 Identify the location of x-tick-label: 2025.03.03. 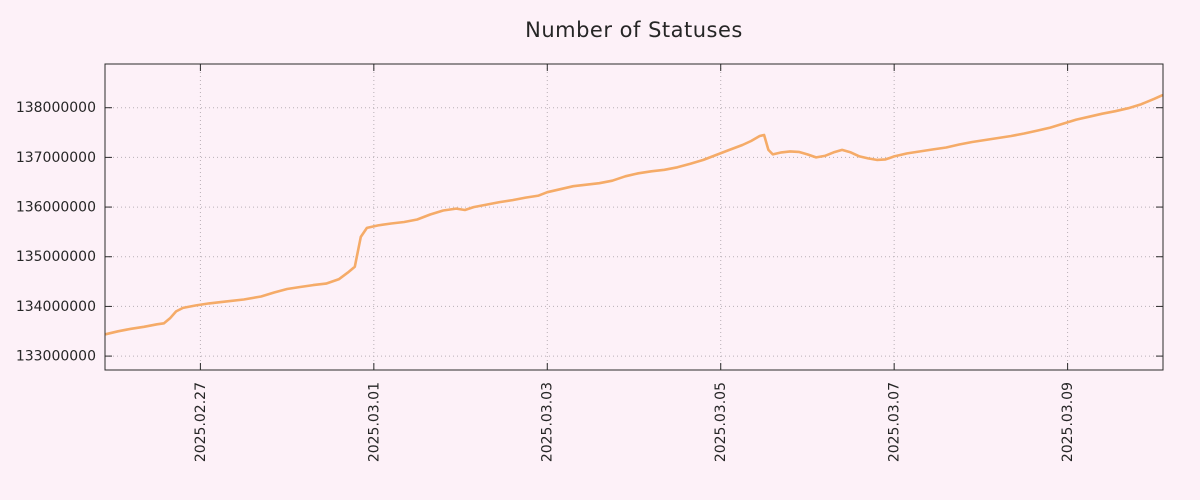
(548, 422).